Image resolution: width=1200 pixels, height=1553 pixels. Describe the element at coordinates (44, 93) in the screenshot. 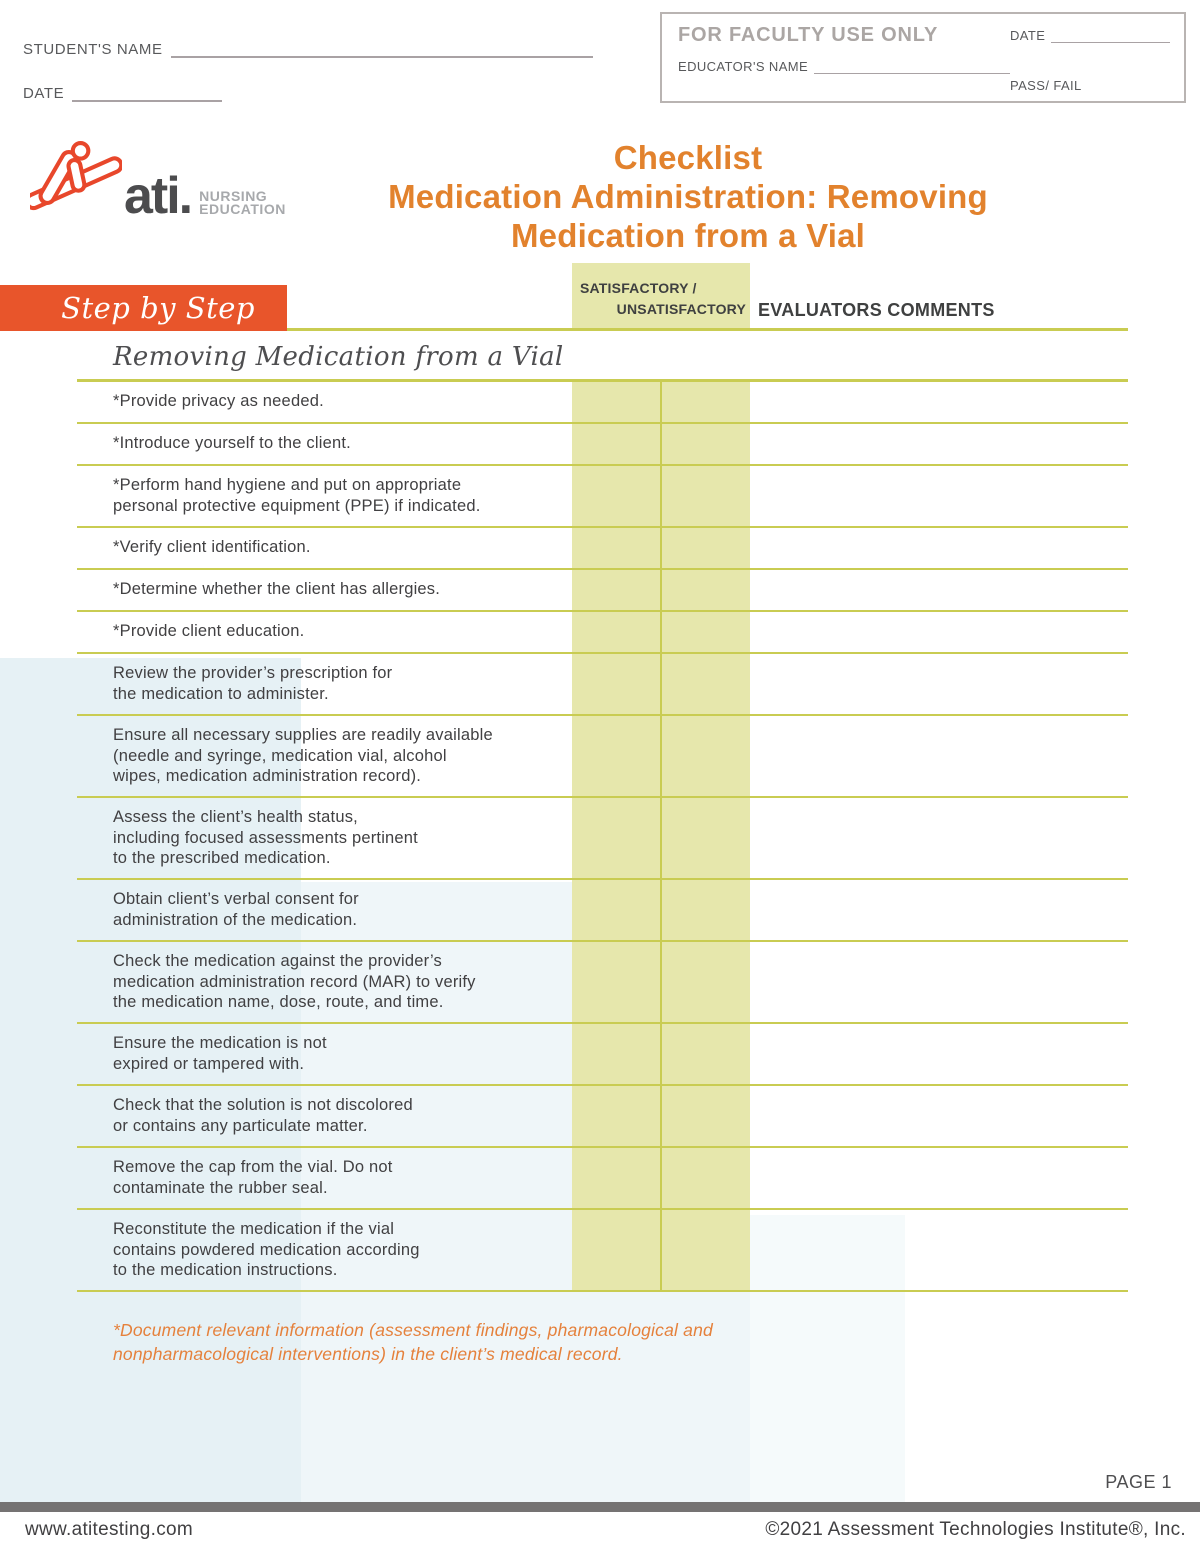

I see `student-date-label: DATE` at that location.